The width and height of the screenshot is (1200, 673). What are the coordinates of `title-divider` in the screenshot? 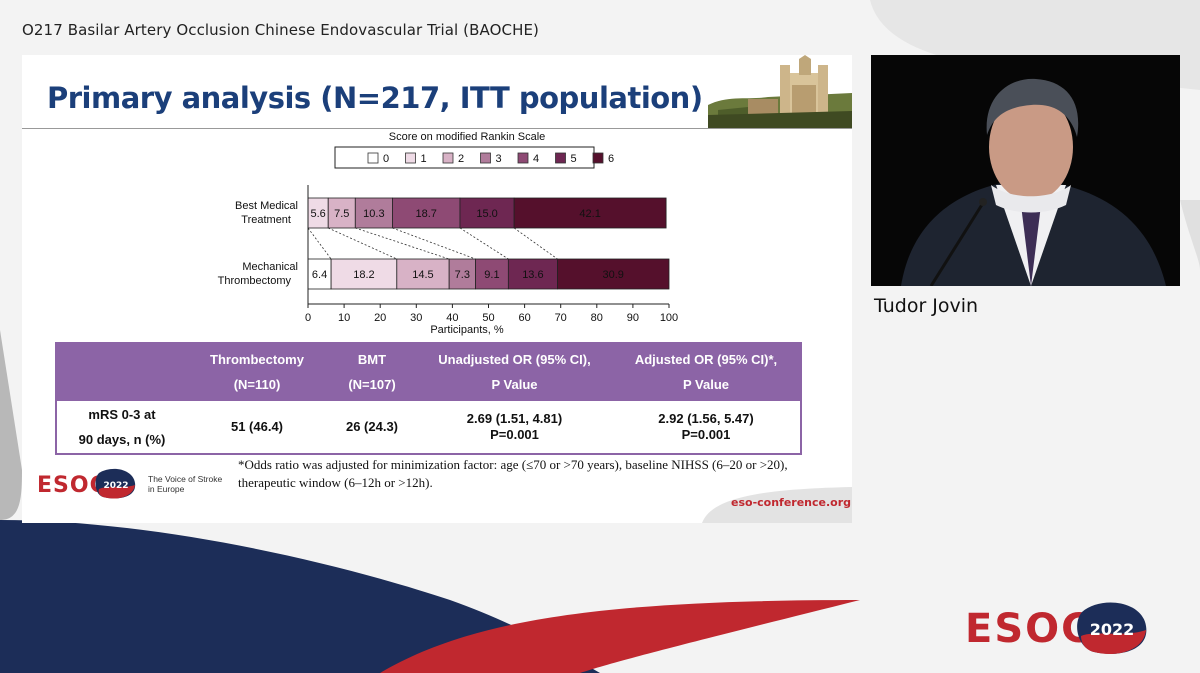 It's located at (437, 128).